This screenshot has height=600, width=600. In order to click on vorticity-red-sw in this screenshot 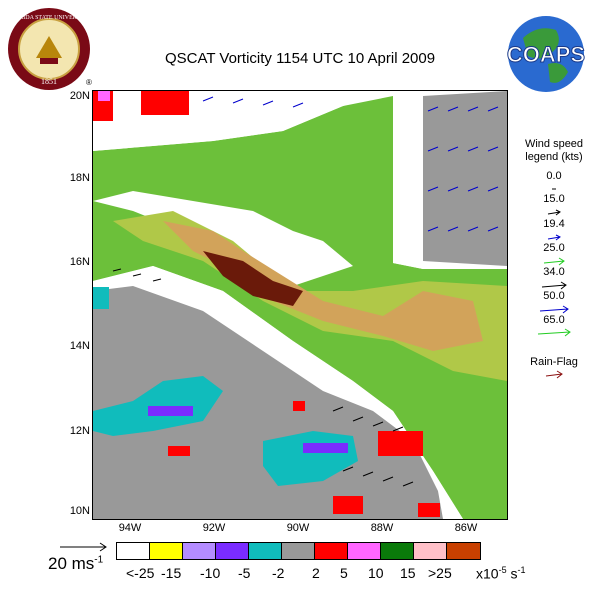, I will do `click(179, 451)`.